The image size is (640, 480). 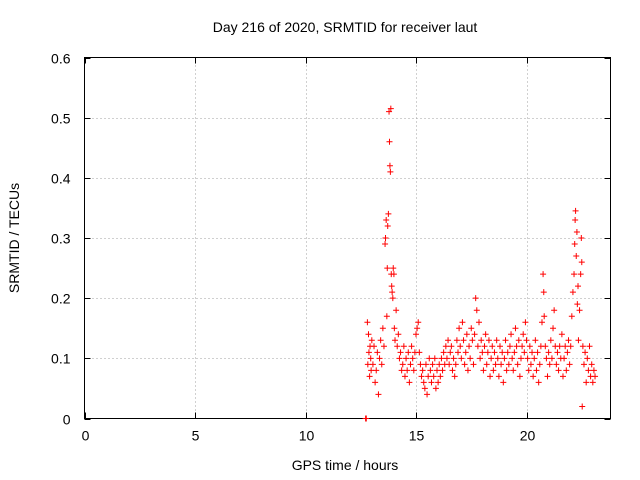 What do you see at coordinates (417, 436) in the screenshot?
I see `x-tick-label: 15` at bounding box center [417, 436].